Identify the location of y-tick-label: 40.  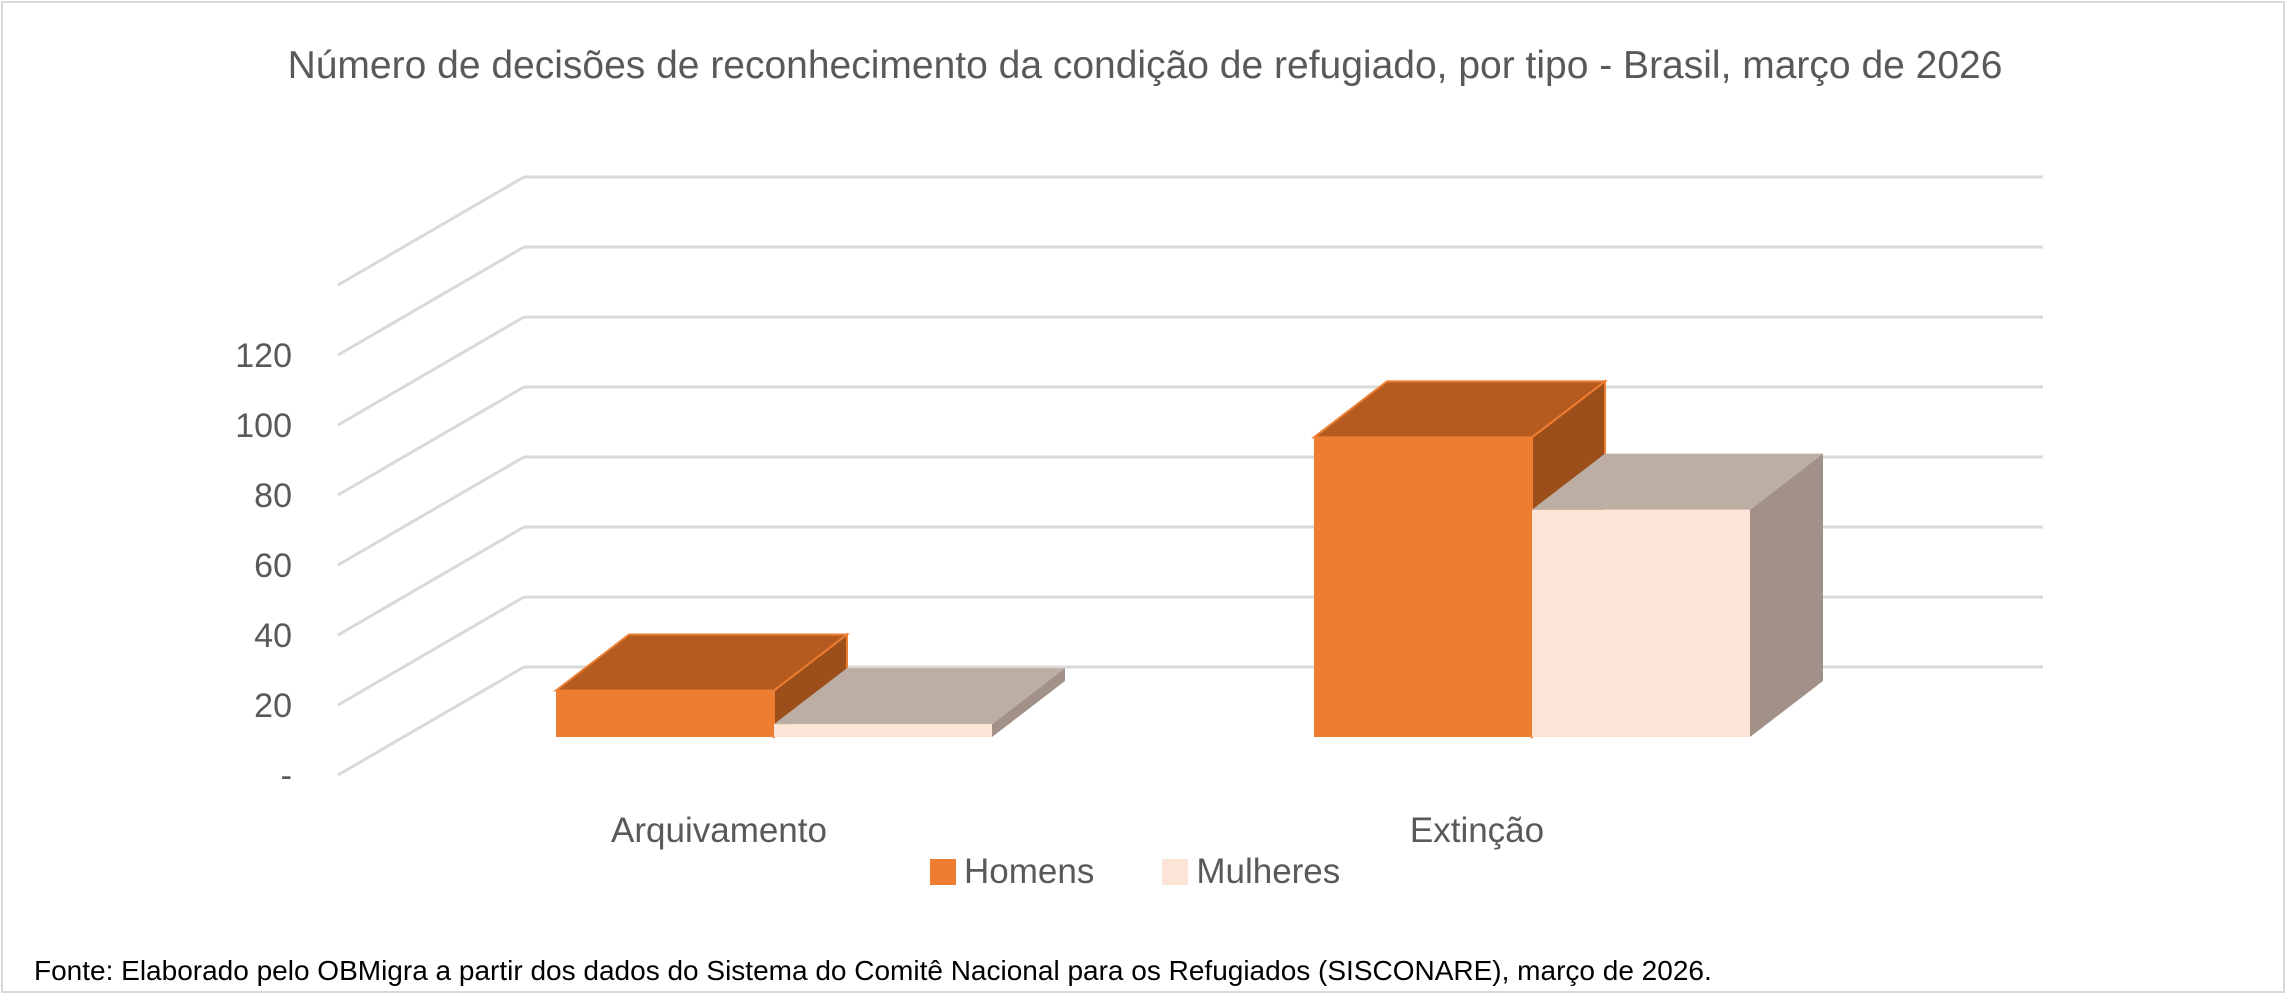
(273, 636).